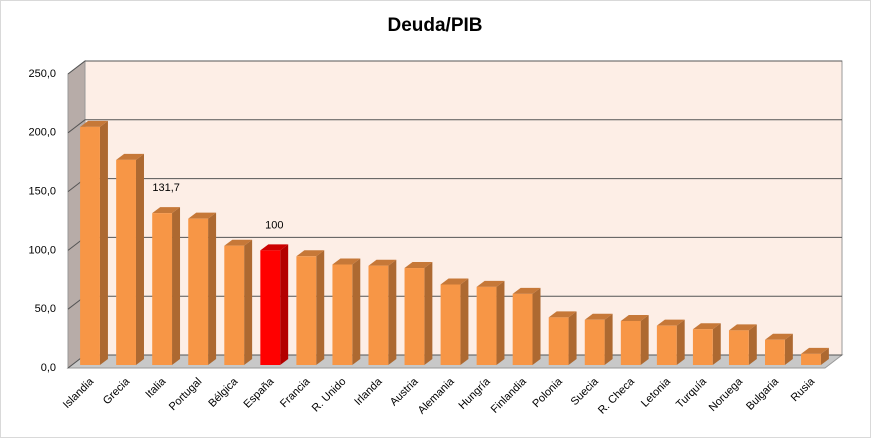  What do you see at coordinates (434, 25) in the screenshot?
I see `chart-title: Deuda/PIB` at bounding box center [434, 25].